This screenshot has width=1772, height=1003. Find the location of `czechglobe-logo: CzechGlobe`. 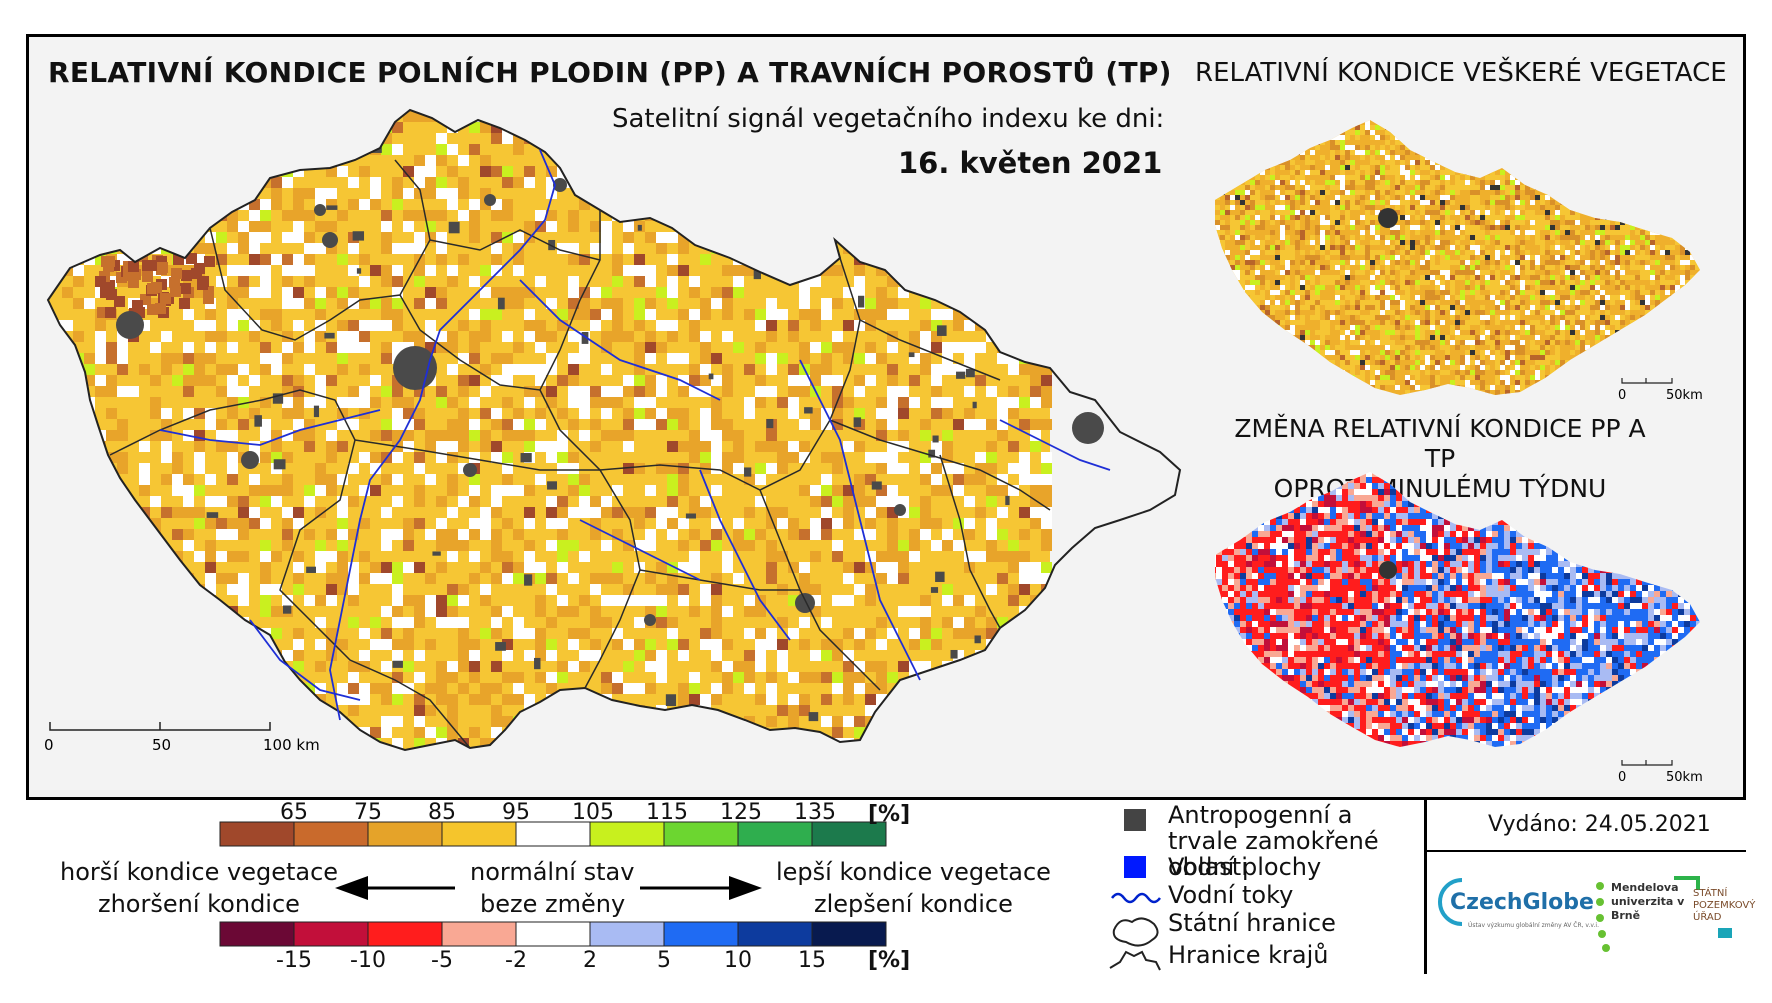

czechglobe-logo: CzechGlobe is located at coordinates (1522, 902).